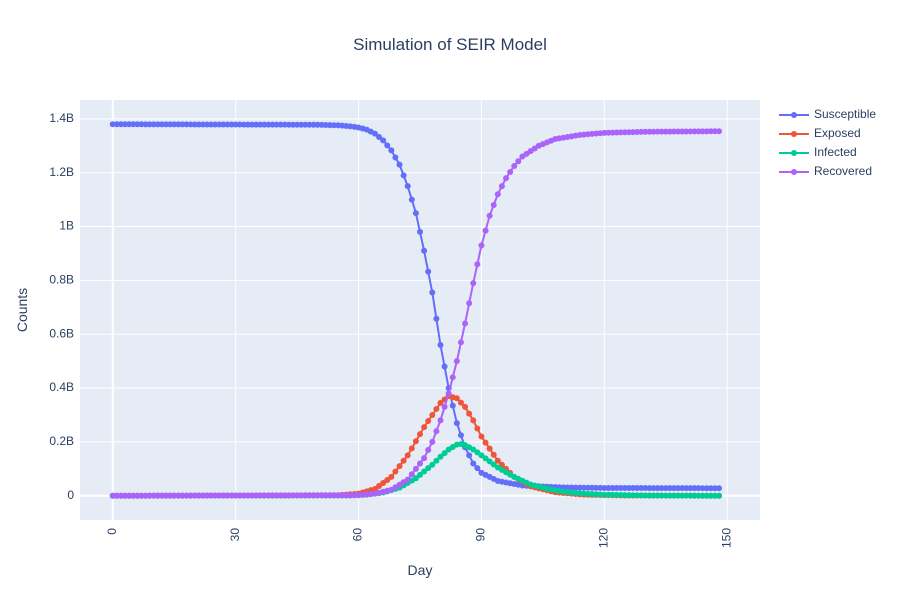 The width and height of the screenshot is (900, 600). What do you see at coordinates (61, 387) in the screenshot?
I see `y-tick-label: 0.4B` at bounding box center [61, 387].